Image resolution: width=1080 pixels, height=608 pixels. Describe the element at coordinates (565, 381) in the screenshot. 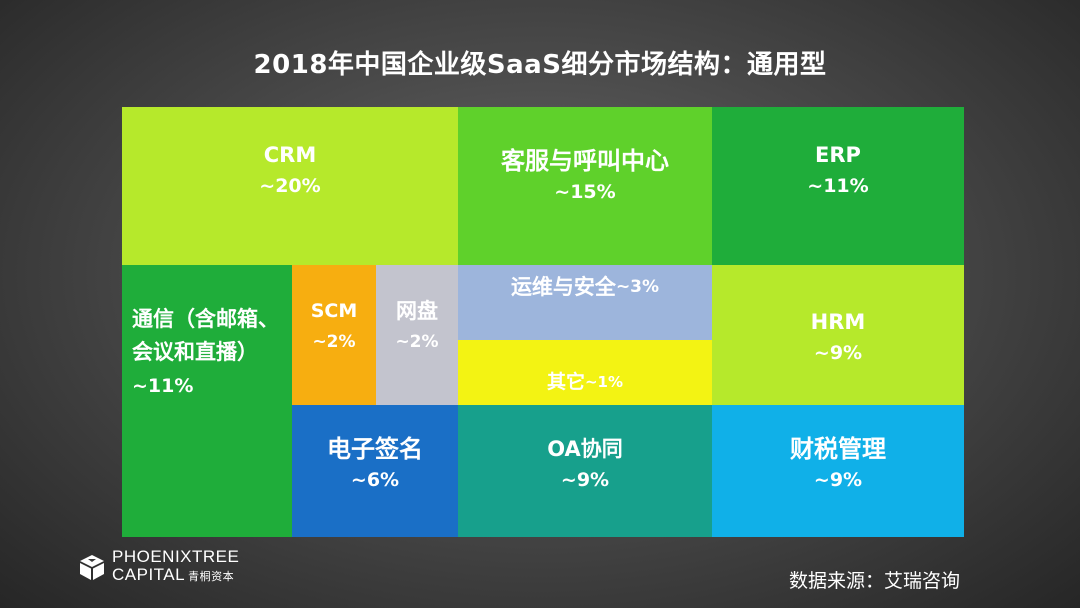

I see `other-label: 其它` at that location.